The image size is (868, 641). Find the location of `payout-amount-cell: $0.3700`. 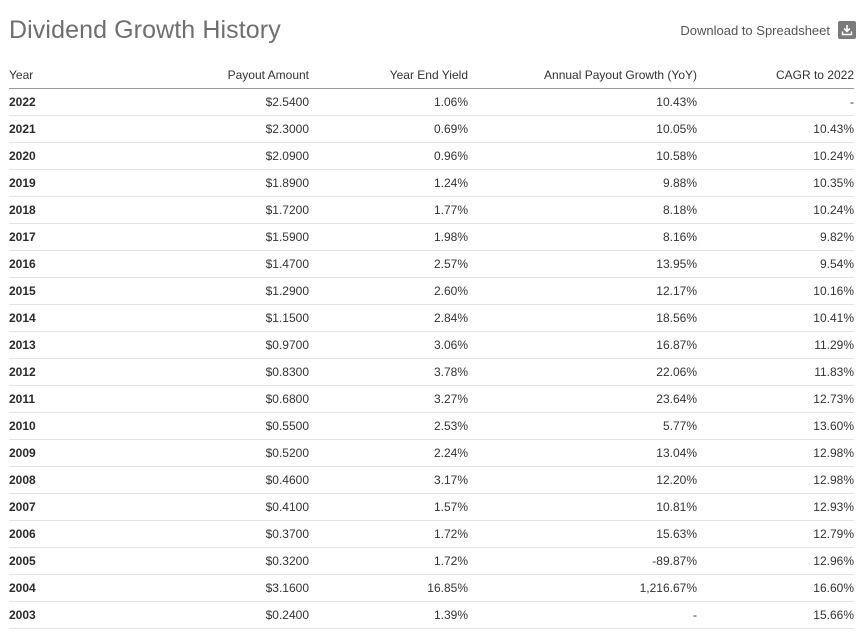

payout-amount-cell: $0.3700 is located at coordinates (214, 534).